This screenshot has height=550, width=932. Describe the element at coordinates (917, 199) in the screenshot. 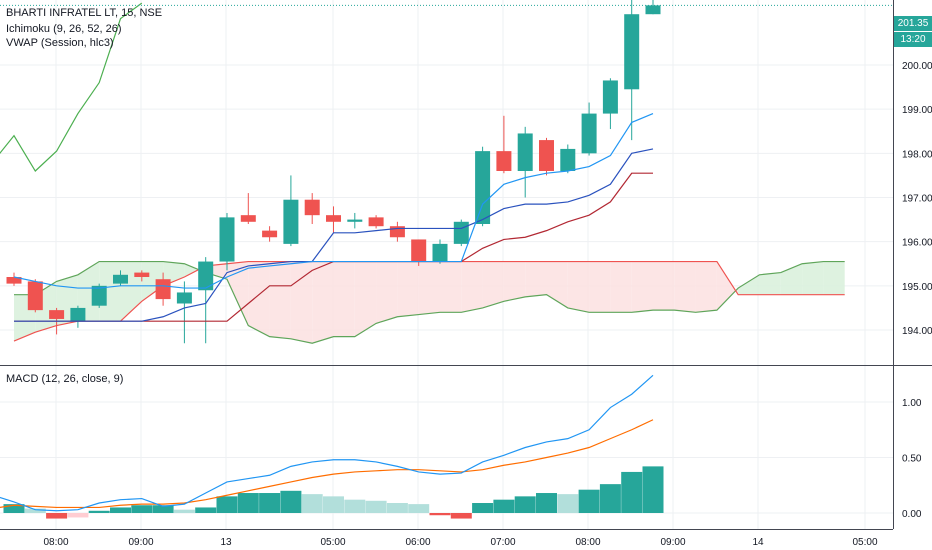

I see `price-tick-label: 197.00` at that location.